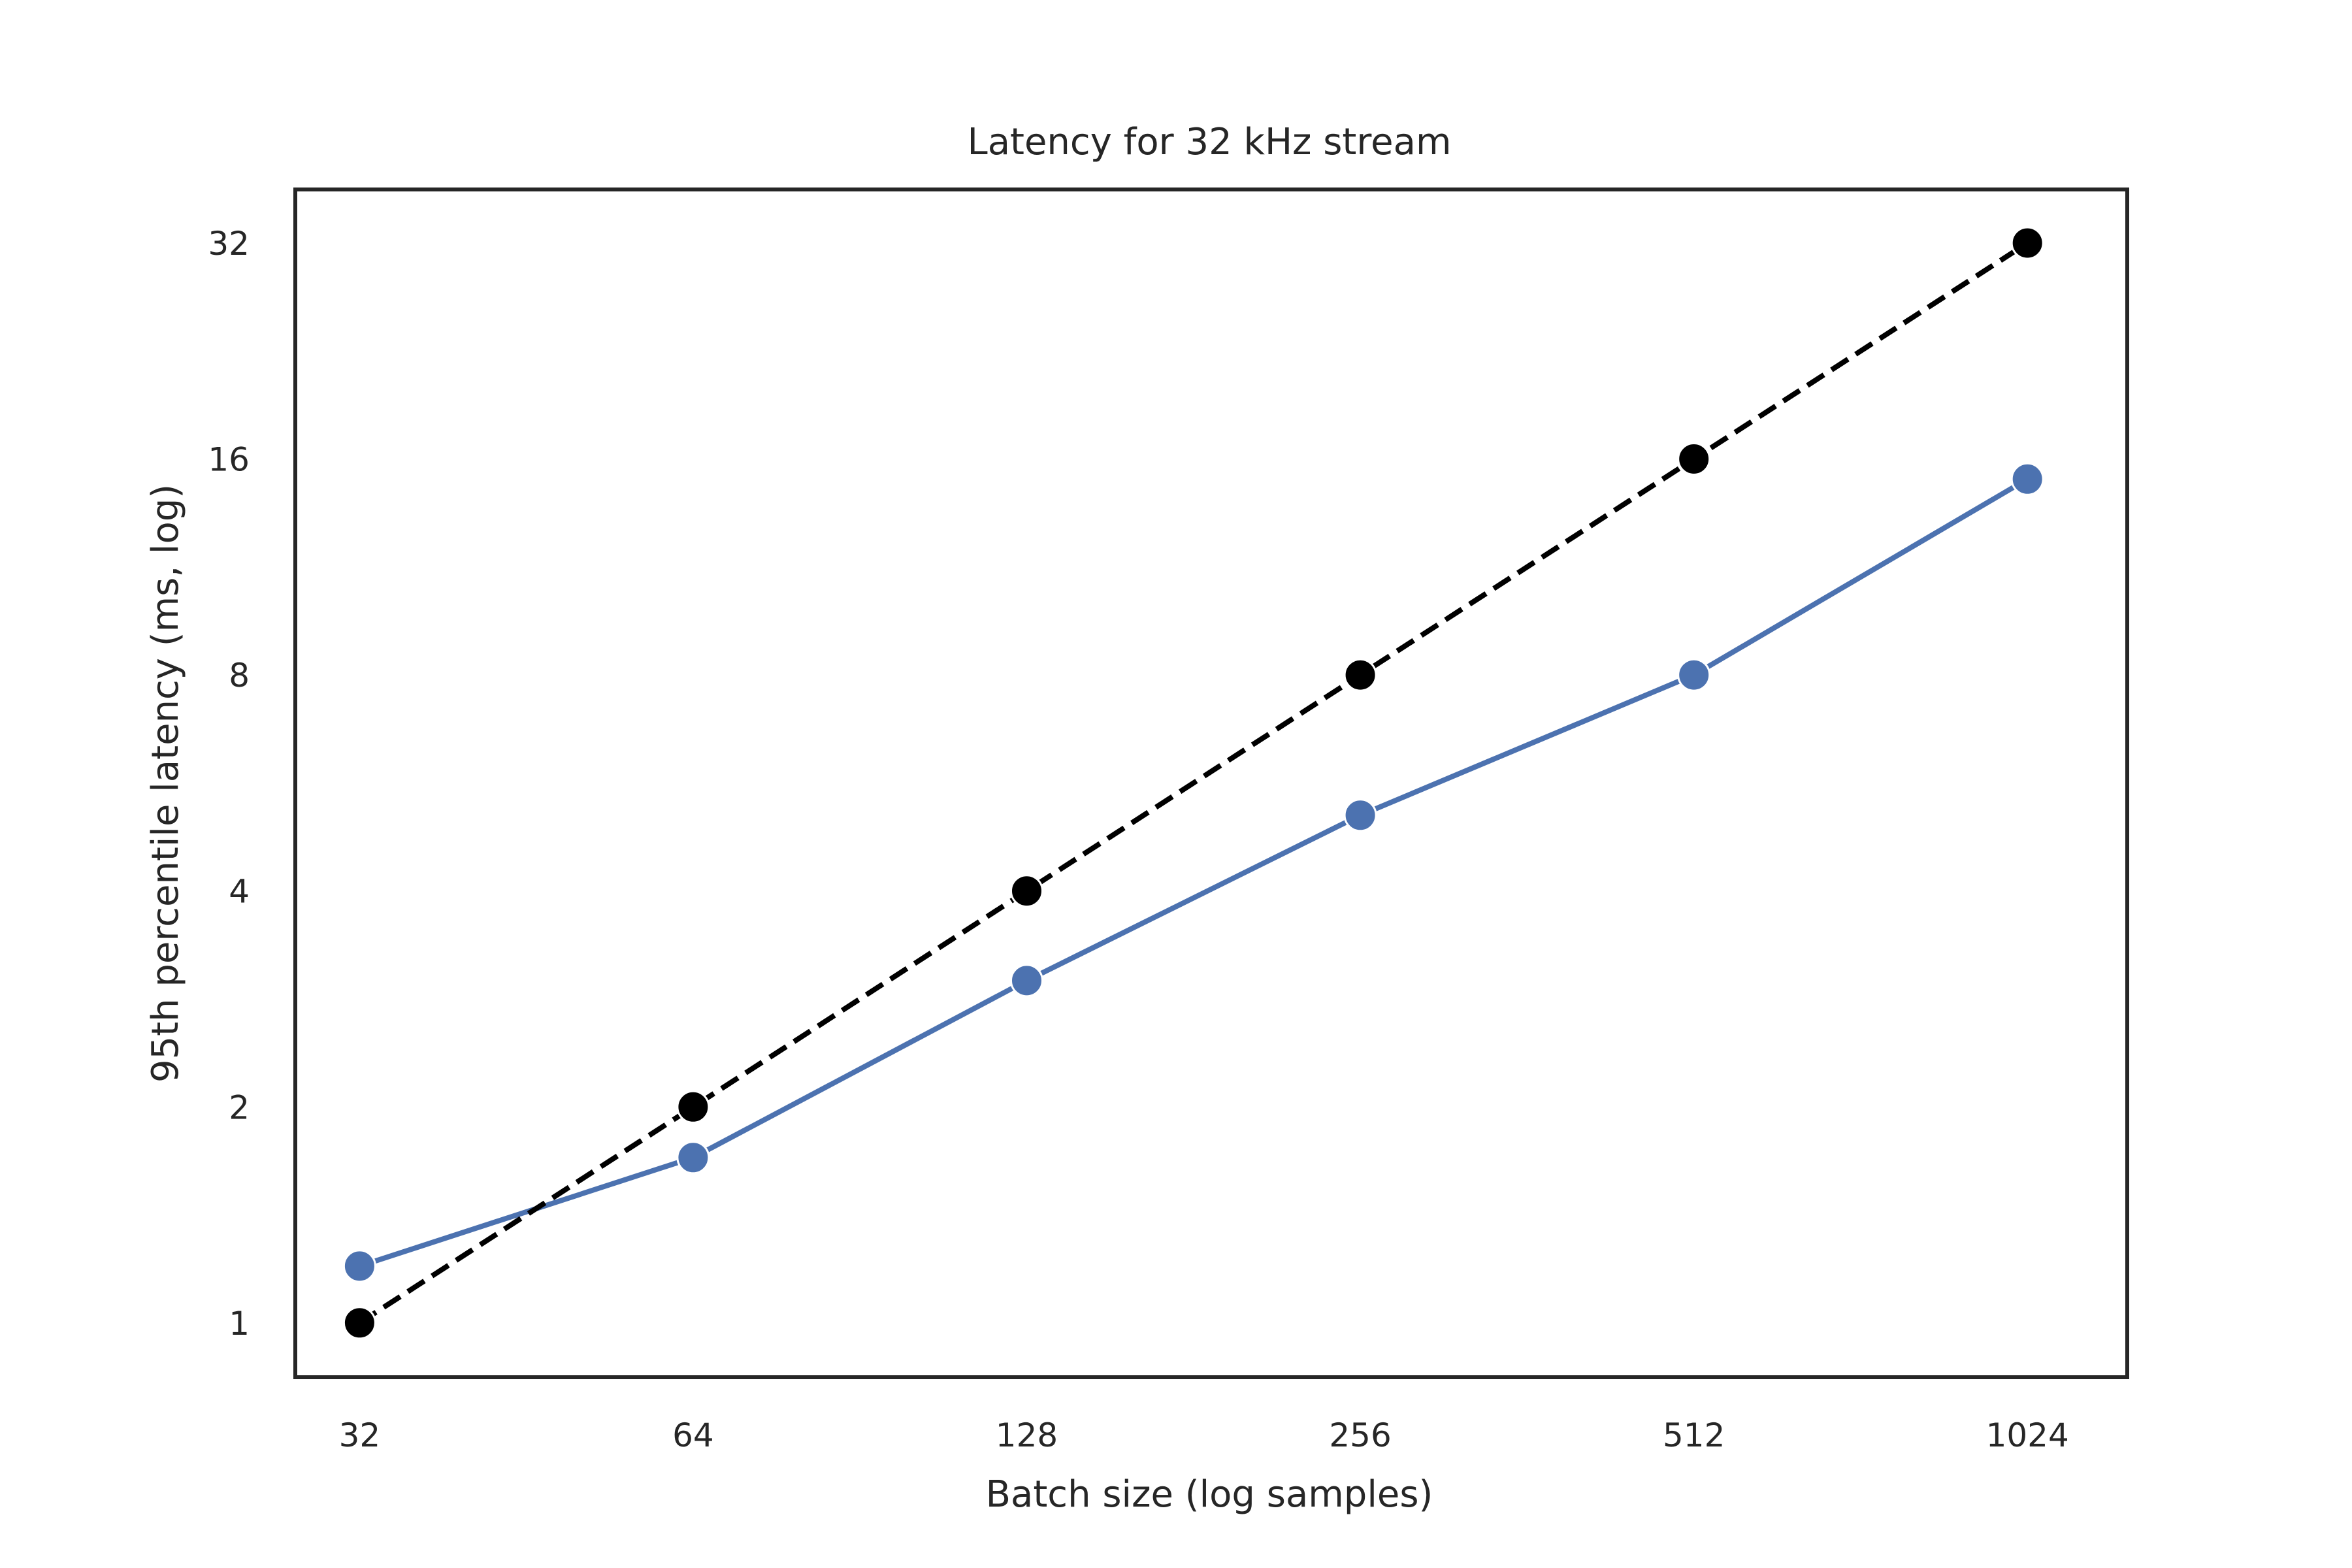 The image size is (2352, 1568). Describe the element at coordinates (2027, 1435) in the screenshot. I see `x-tick-label: 1024` at that location.